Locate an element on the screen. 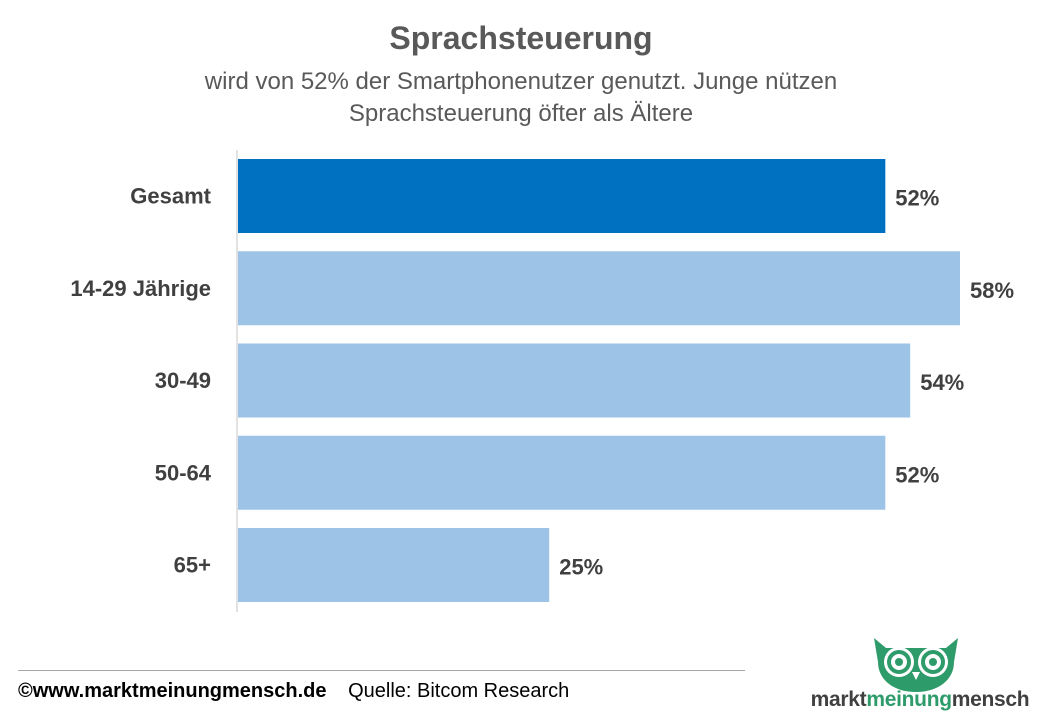 Image resolution: width=1042 pixels, height=724 pixels. logo-word-markt: markt is located at coordinates (838, 699).